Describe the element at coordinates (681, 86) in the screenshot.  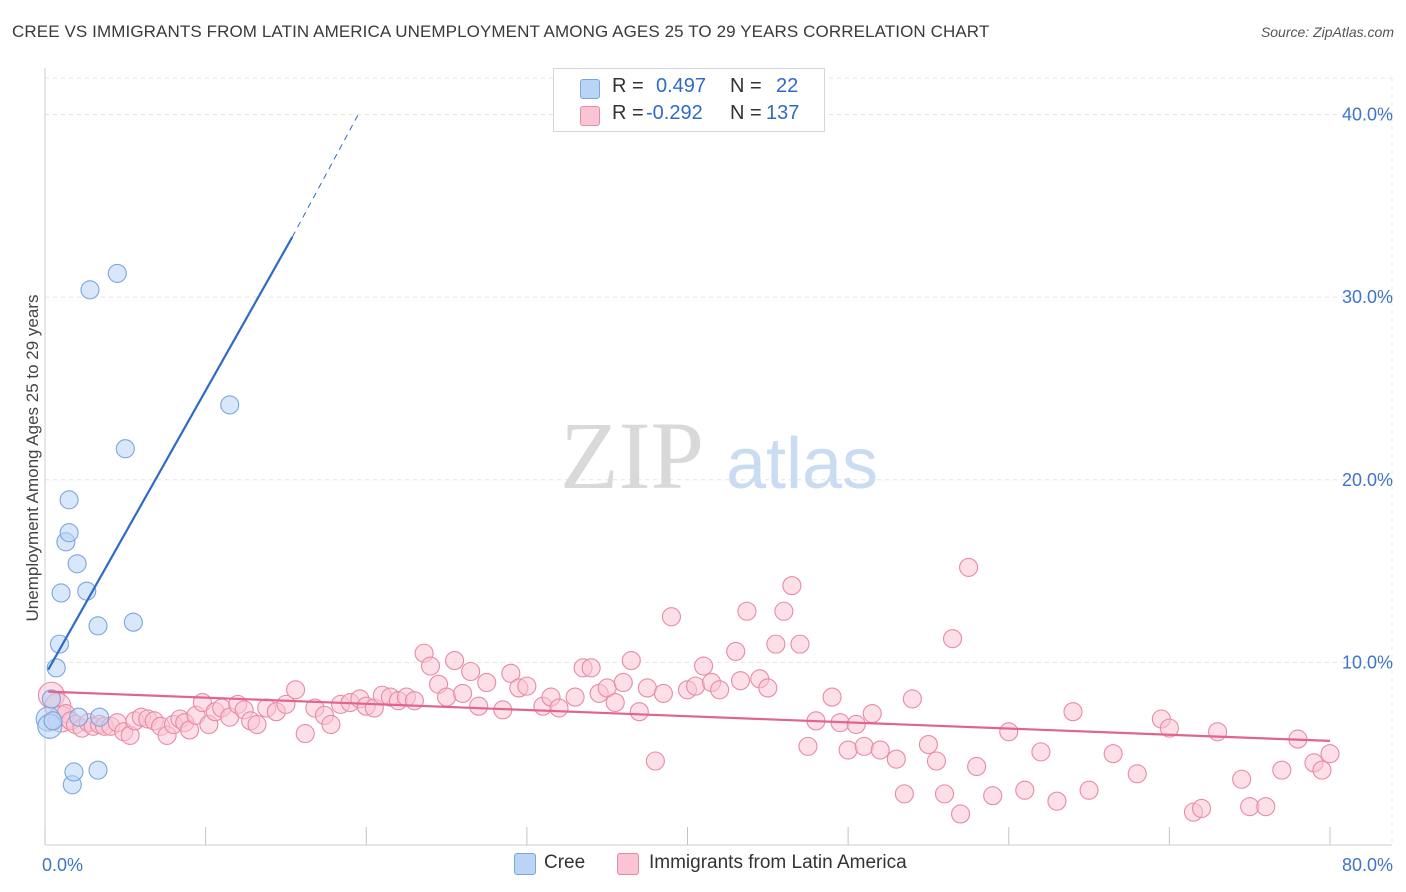
I see `legend-r-value: 0.497` at that location.